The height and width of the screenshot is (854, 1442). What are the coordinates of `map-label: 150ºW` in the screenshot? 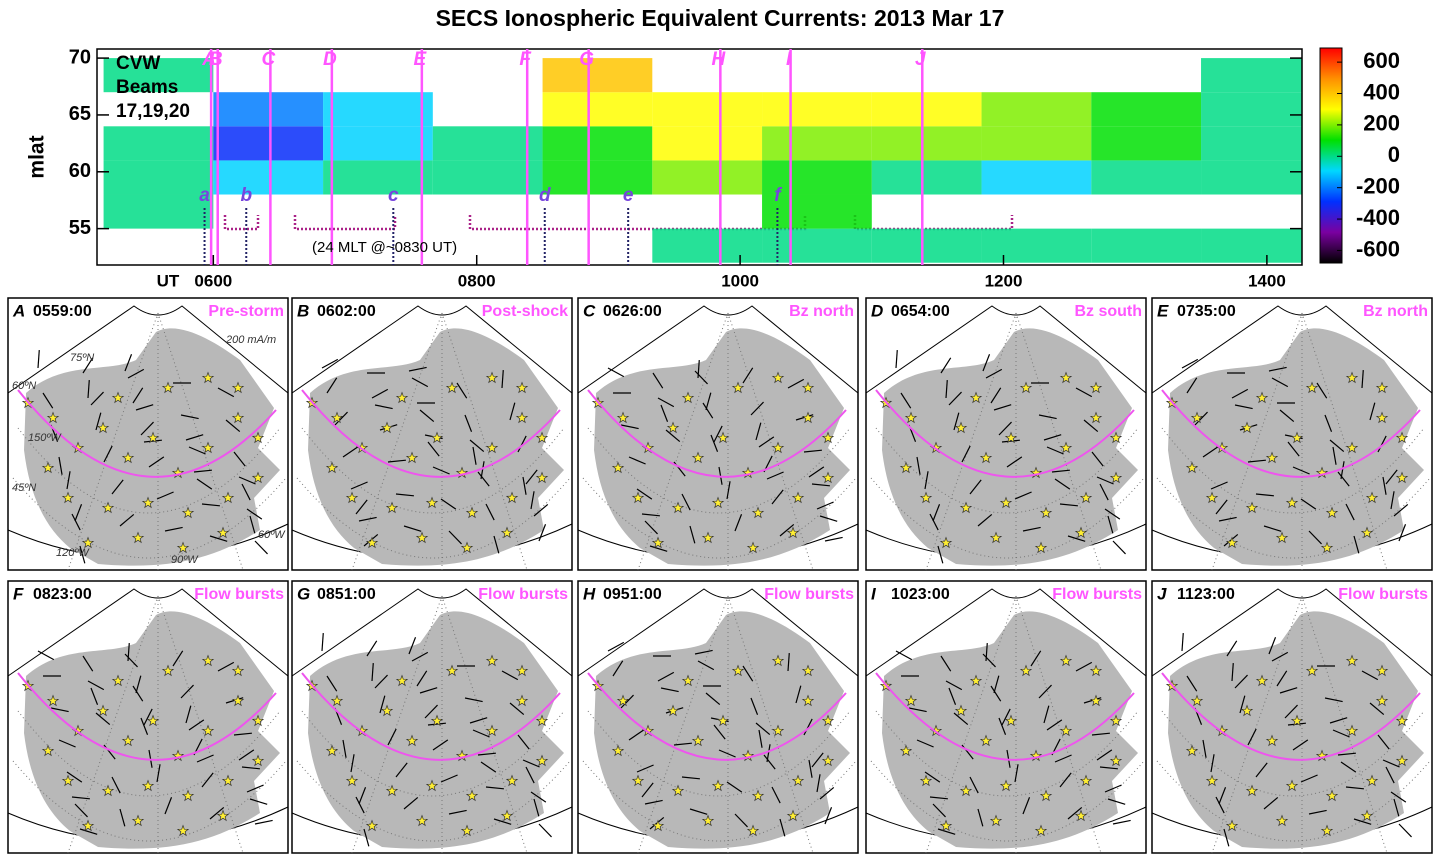 It's located at (45, 438).